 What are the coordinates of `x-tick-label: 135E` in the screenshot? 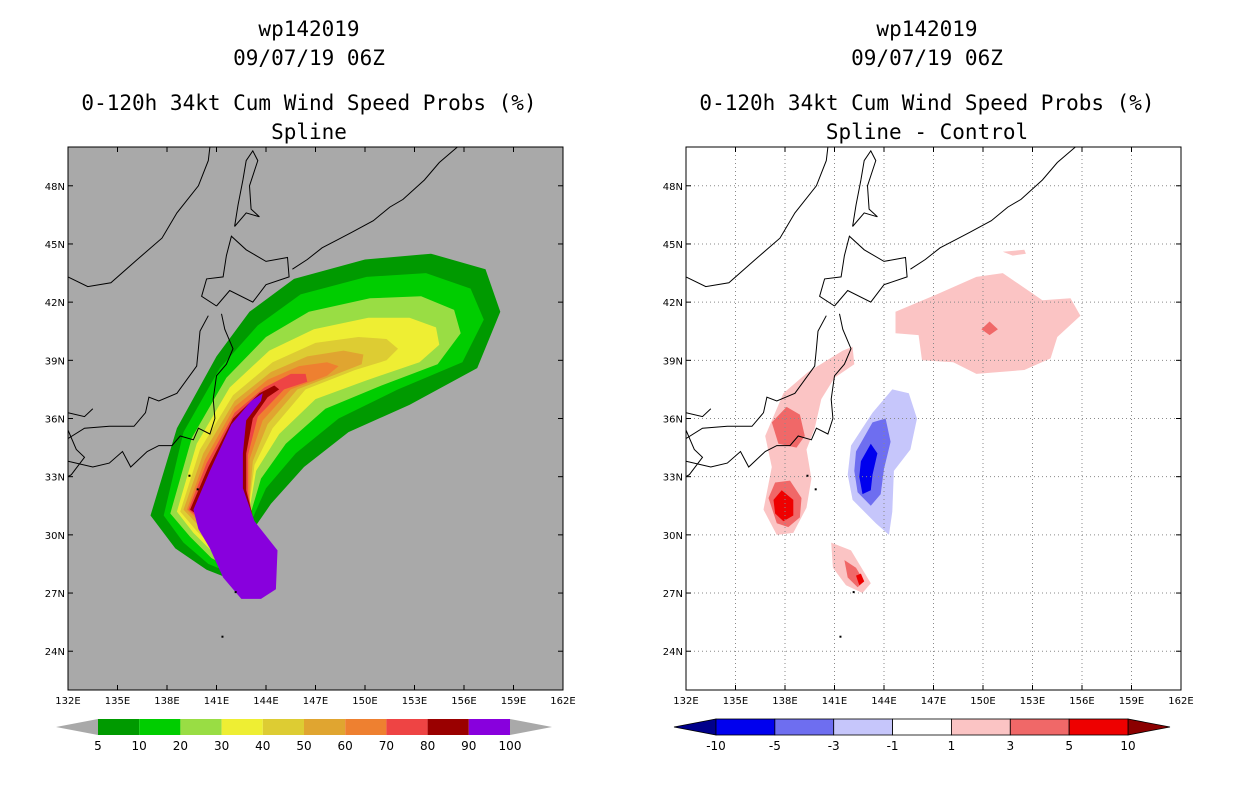 It's located at (117, 701).